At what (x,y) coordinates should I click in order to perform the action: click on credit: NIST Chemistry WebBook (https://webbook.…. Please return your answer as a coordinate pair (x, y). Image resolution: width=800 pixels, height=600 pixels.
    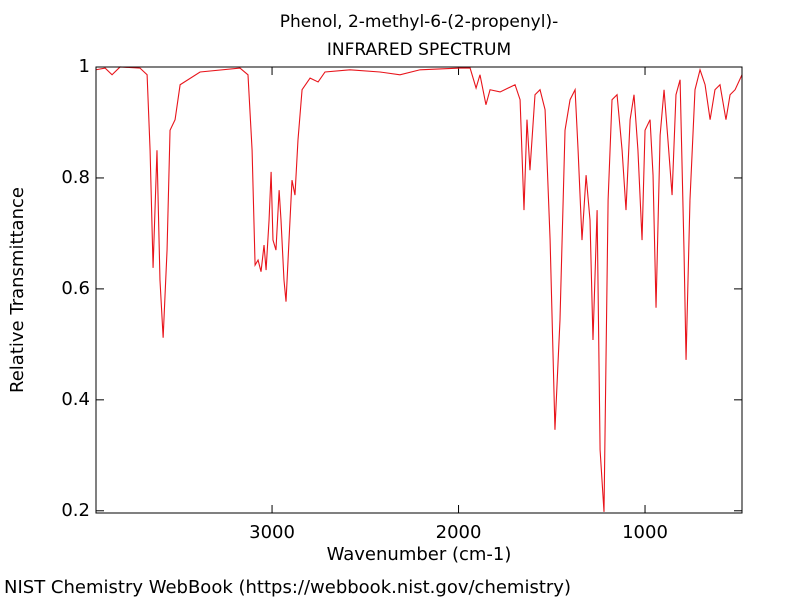
    Looking at the image, I should click on (287, 587).